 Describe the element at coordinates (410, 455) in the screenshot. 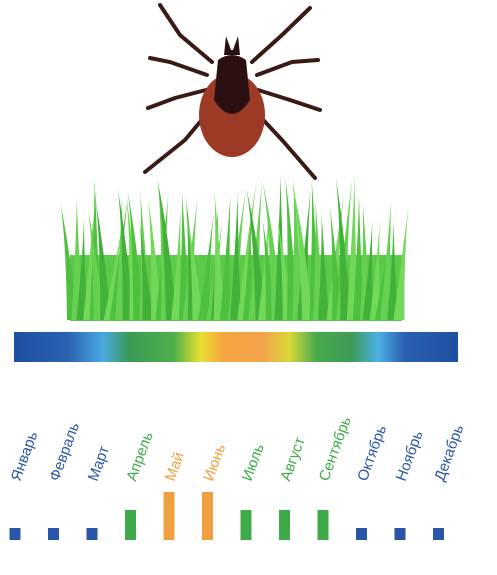

I see `month-label: Ноябрь` at that location.